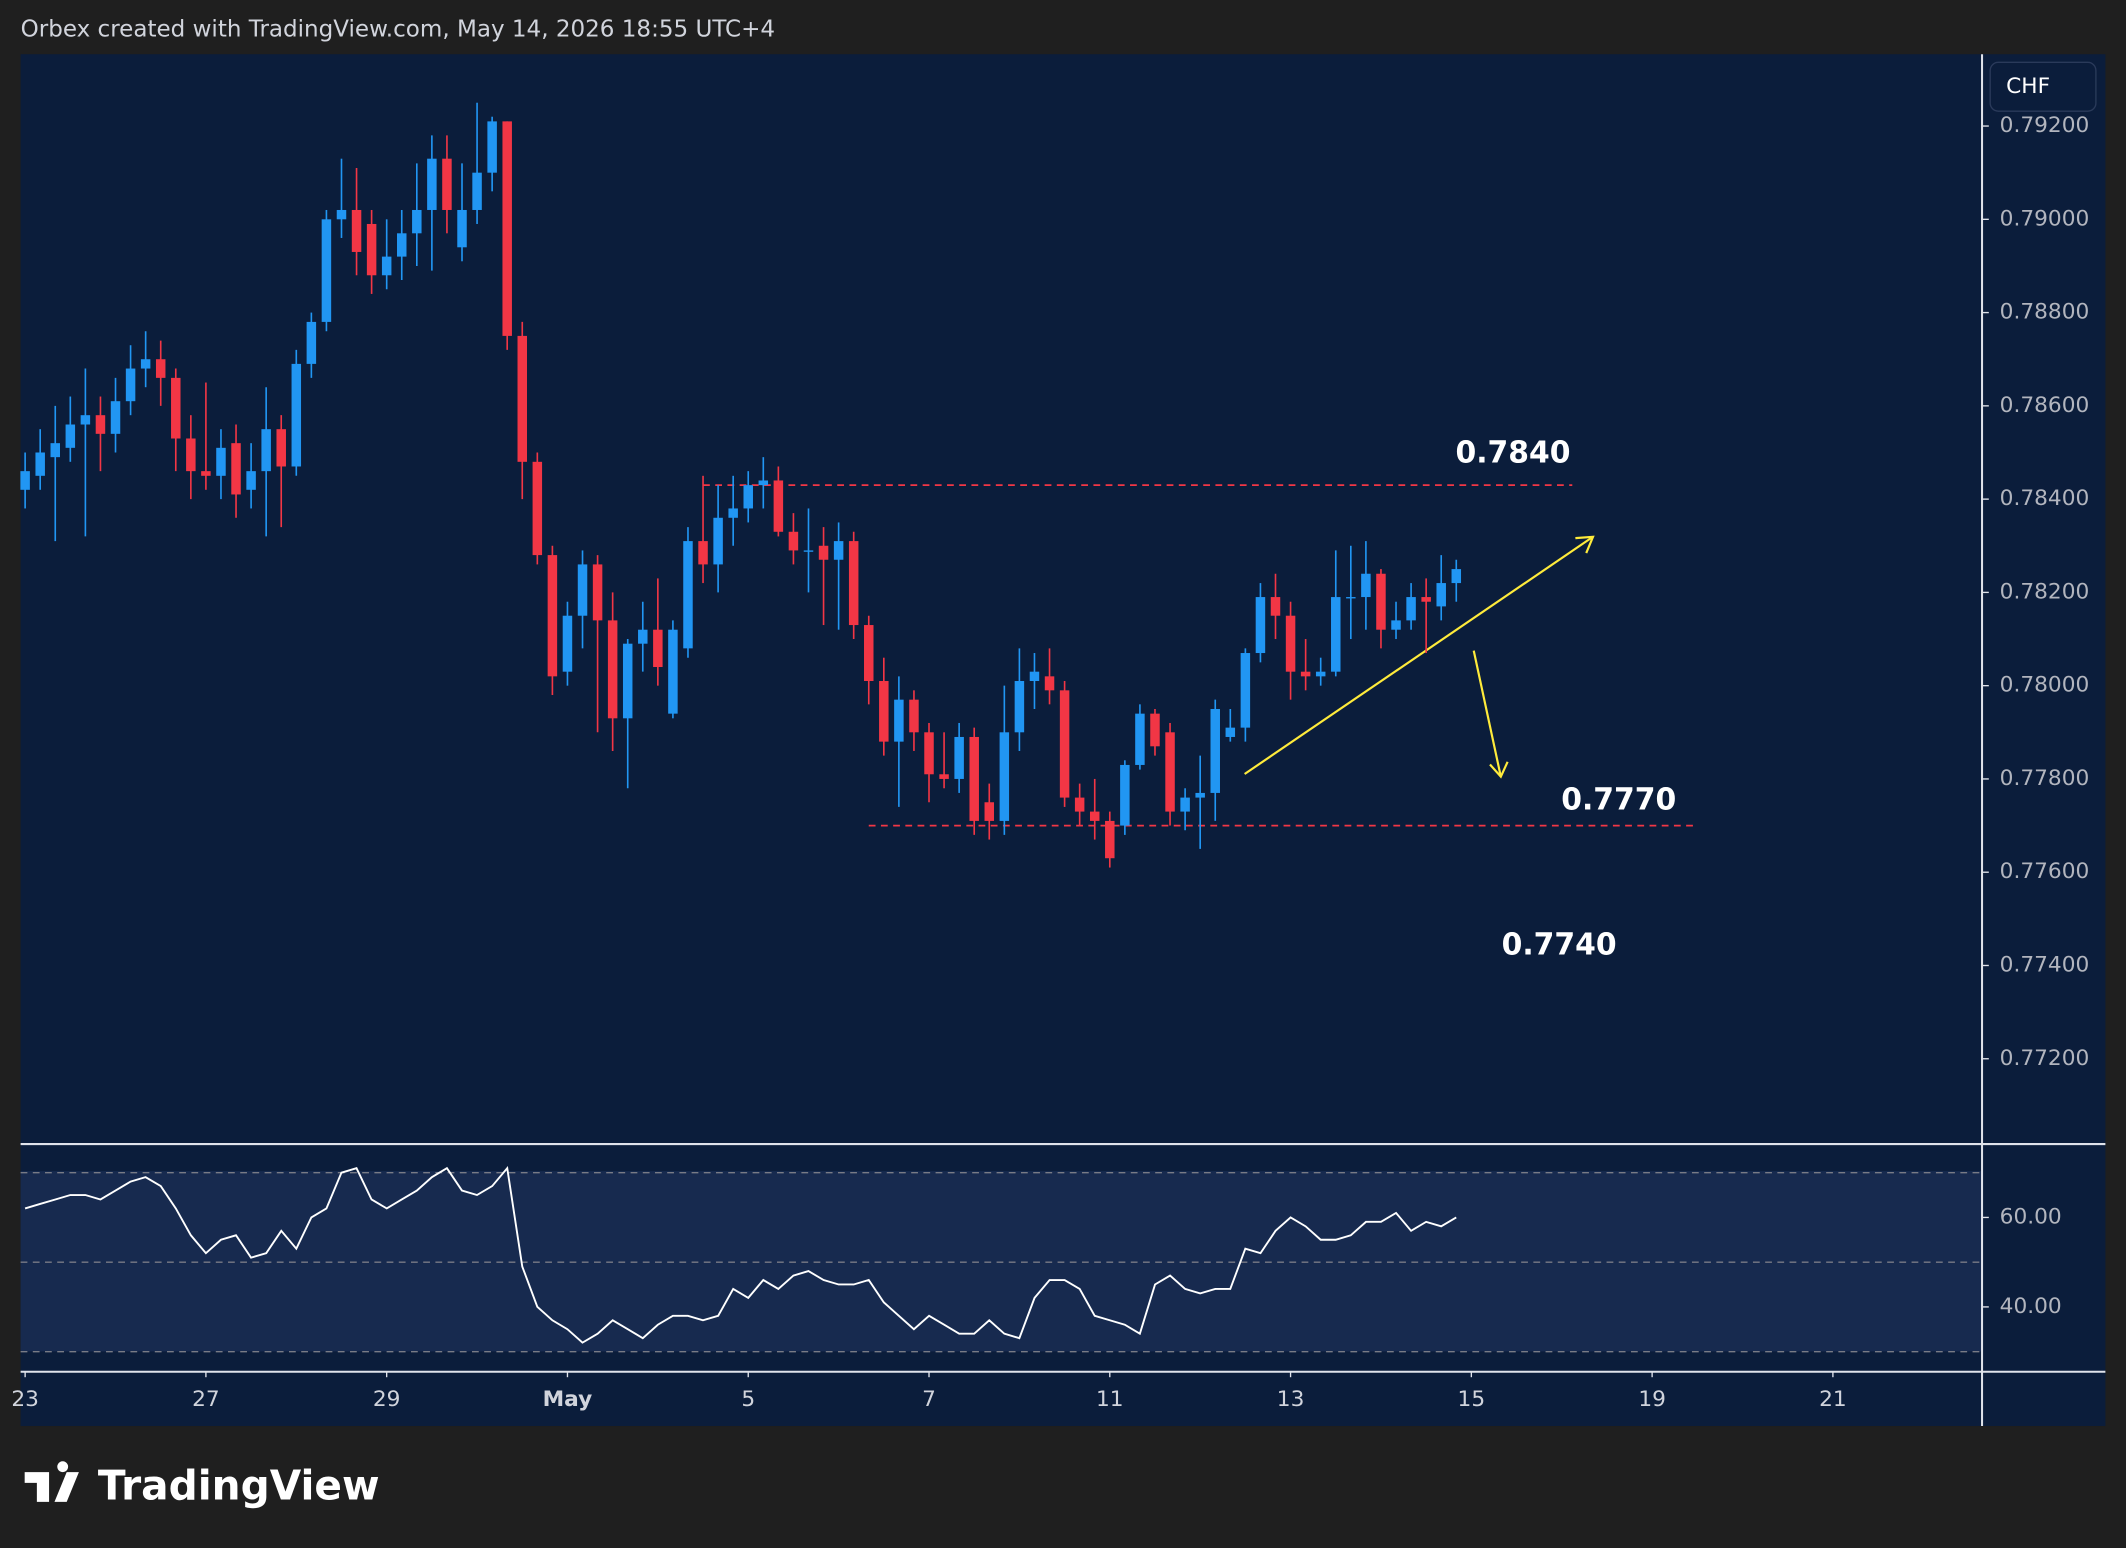 The height and width of the screenshot is (1548, 2126). What do you see at coordinates (1833, 1399) in the screenshot?
I see `x-tick-label: 21` at bounding box center [1833, 1399].